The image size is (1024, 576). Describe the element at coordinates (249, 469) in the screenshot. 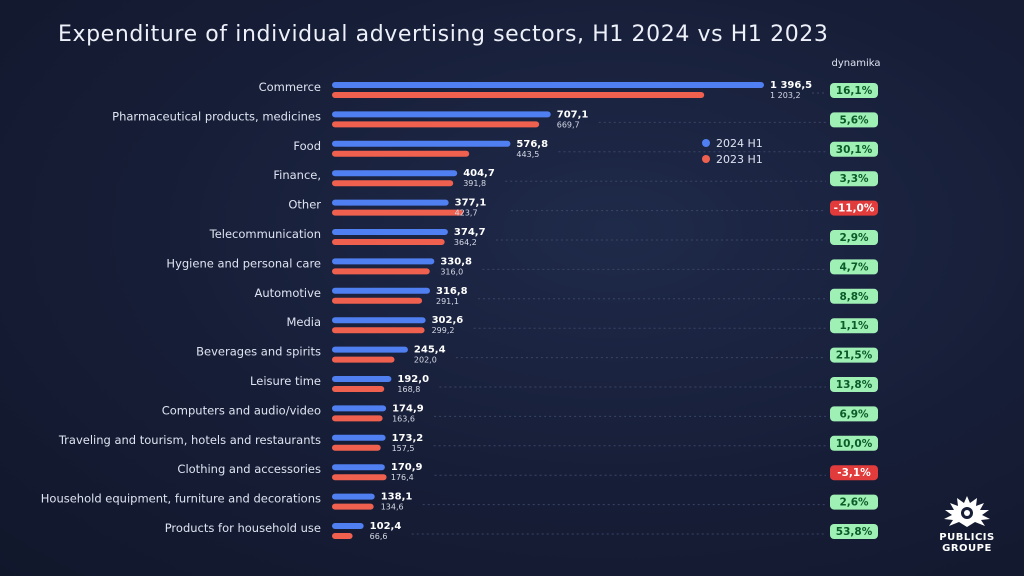

I see `category-label: Clothing and accessories` at that location.